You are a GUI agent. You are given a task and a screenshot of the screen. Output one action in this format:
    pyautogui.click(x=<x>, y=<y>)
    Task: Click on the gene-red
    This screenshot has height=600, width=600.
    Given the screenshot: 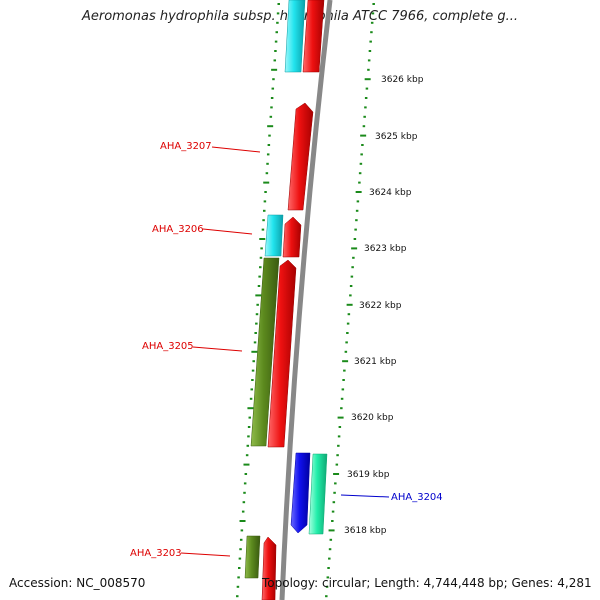 What is the action you would take?
    pyautogui.click(x=313, y=36)
    